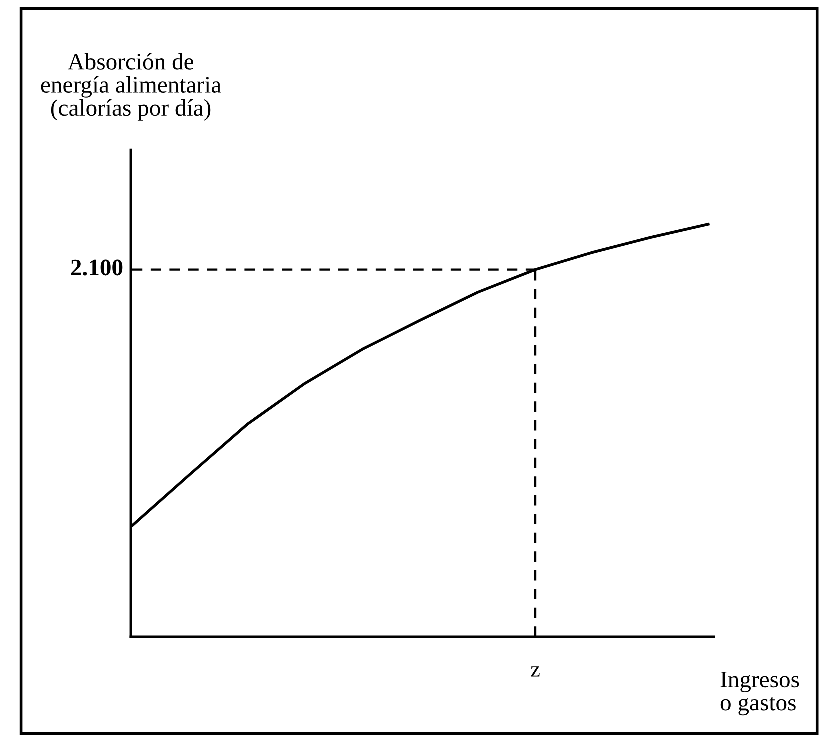  I want to click on text: 2.100, so click(97, 268).